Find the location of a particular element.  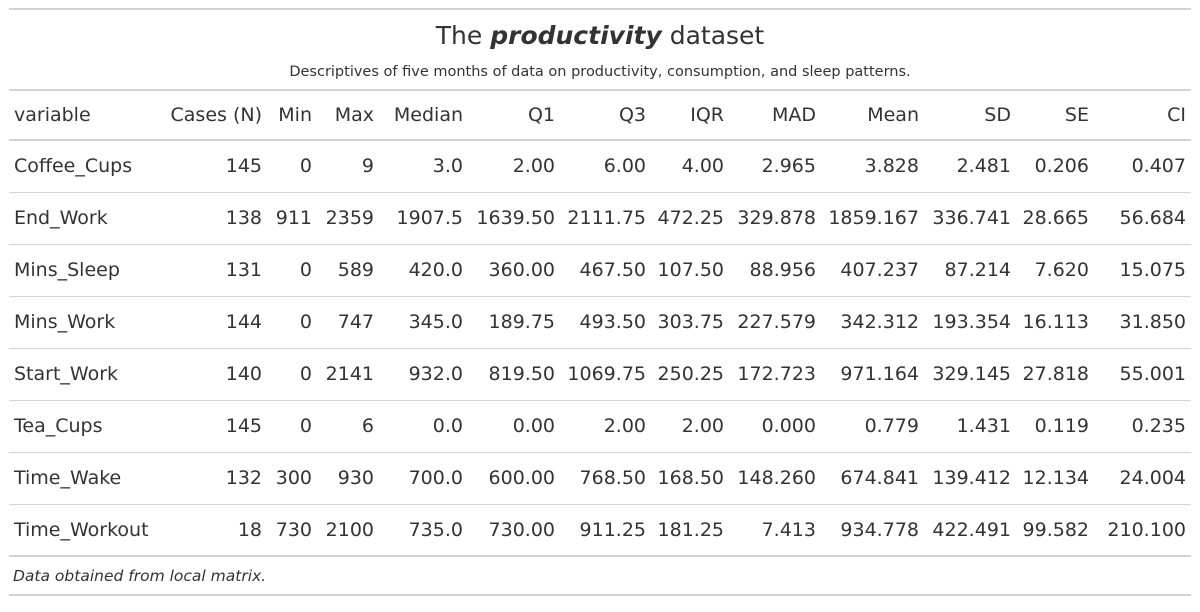

column-header: Q1 is located at coordinates (514, 116).